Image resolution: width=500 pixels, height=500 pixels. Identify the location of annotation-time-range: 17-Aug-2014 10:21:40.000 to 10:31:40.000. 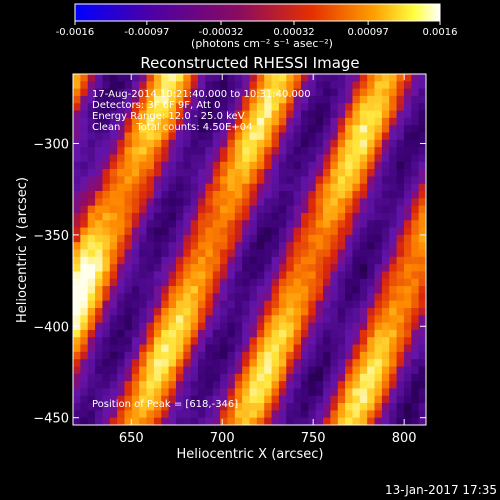
(201, 94).